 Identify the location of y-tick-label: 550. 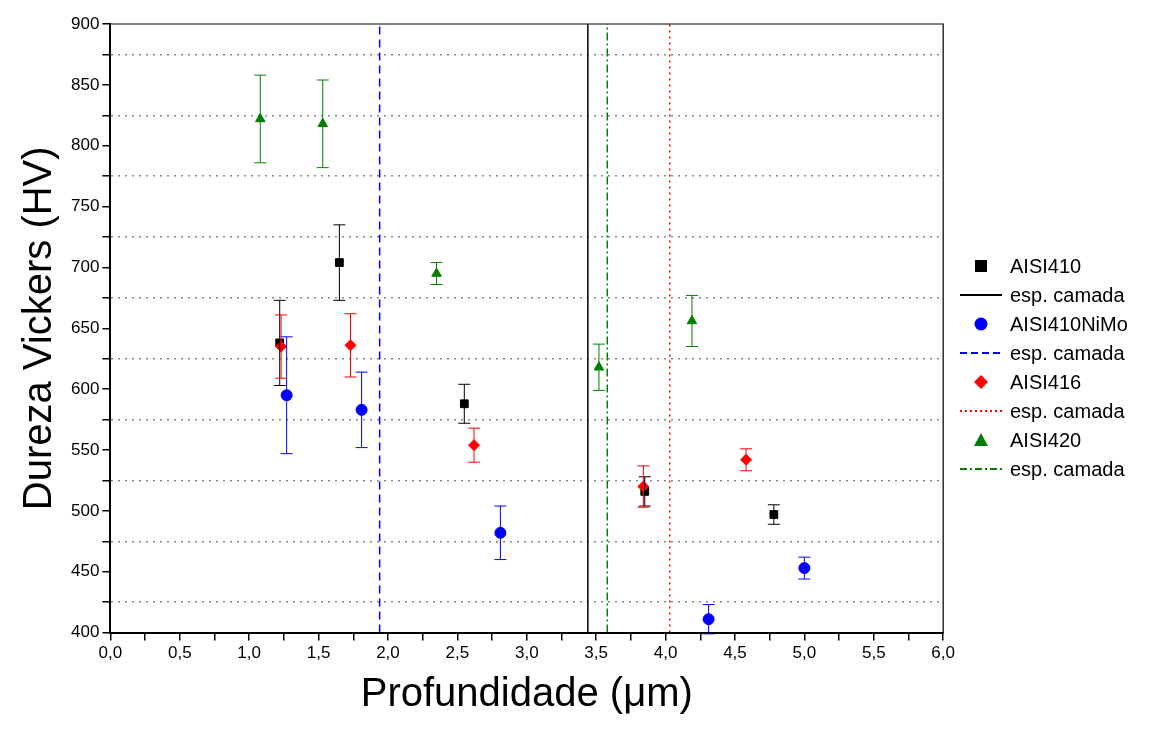
(85, 449).